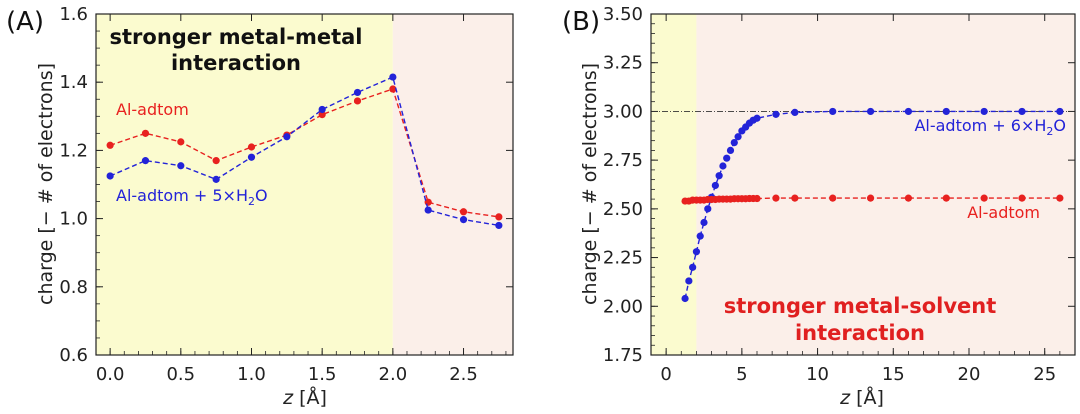  Describe the element at coordinates (236, 63) in the screenshot. I see `panel-a-annotation-line-2: interaction` at that location.